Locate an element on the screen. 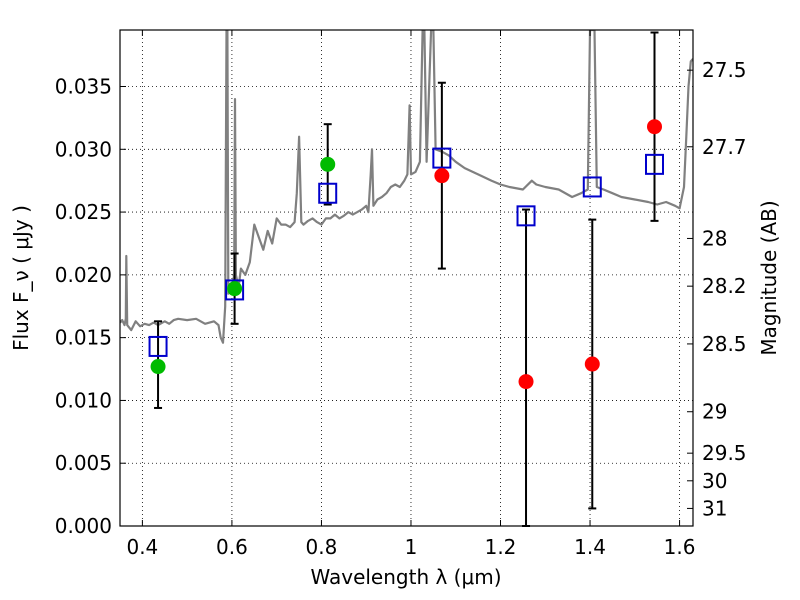 This screenshot has height=600, width=800. x-tick-label: 0.4 is located at coordinates (142, 547).